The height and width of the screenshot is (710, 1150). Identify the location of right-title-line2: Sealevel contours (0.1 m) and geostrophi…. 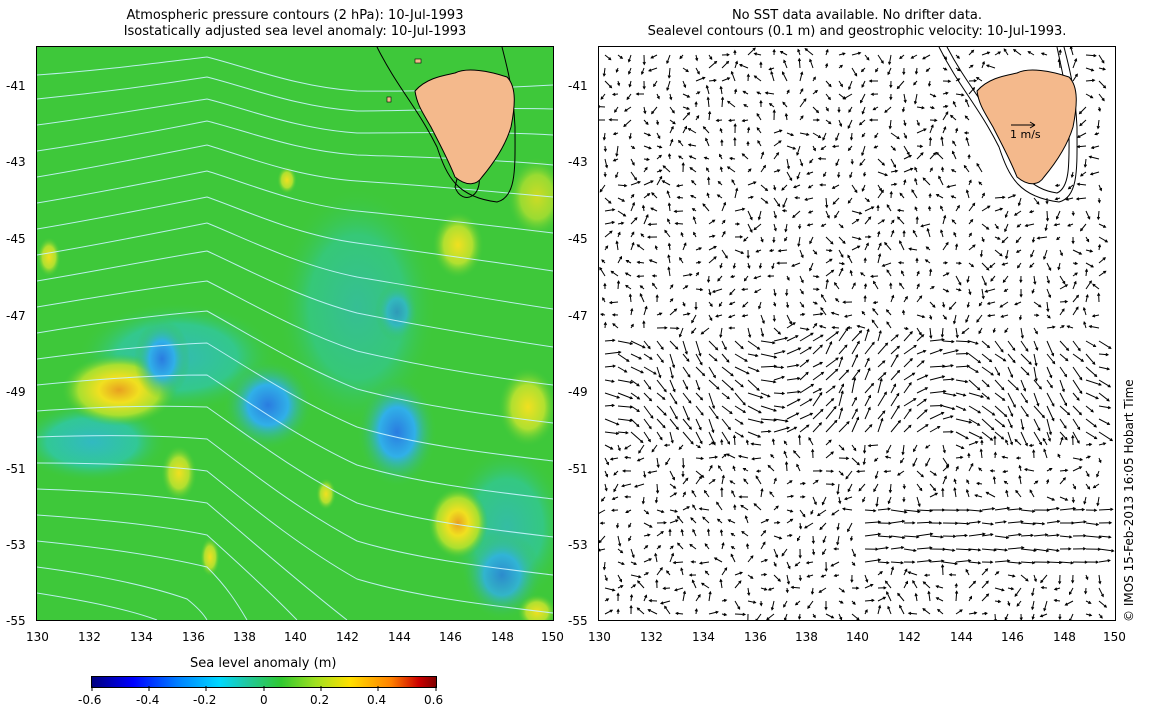
(857, 31).